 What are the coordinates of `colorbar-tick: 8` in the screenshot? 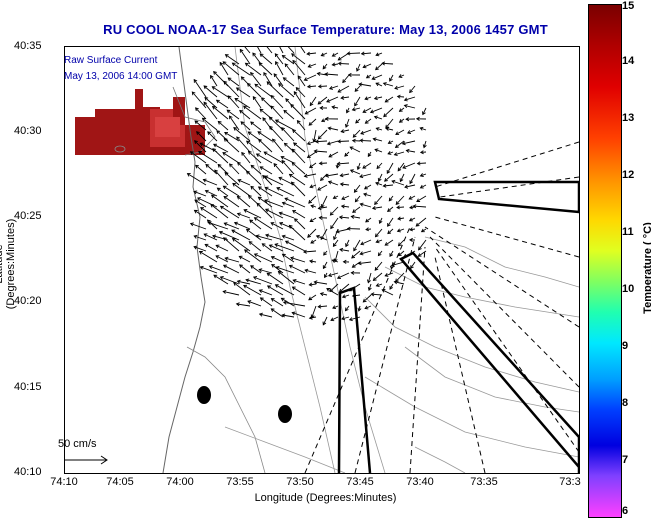 It's located at (625, 403).